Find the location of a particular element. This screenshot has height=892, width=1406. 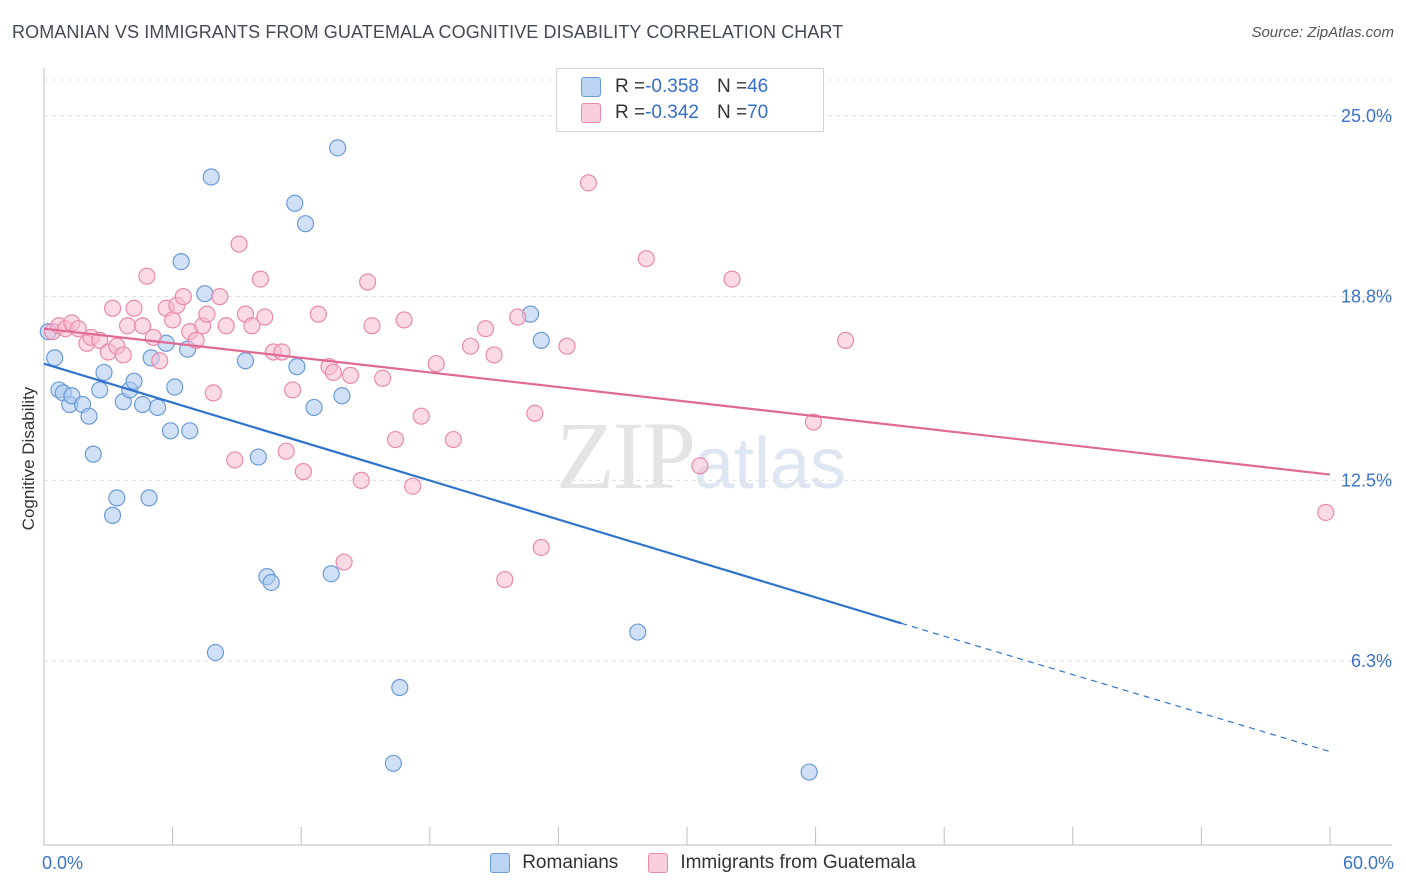

watermark-atlas: atlas is located at coordinates (770, 464).